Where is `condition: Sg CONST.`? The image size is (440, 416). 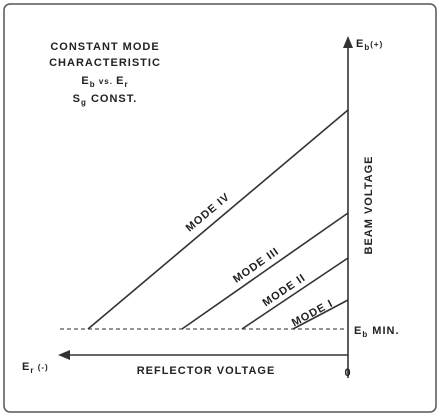 condition: Sg CONST. is located at coordinates (105, 100).